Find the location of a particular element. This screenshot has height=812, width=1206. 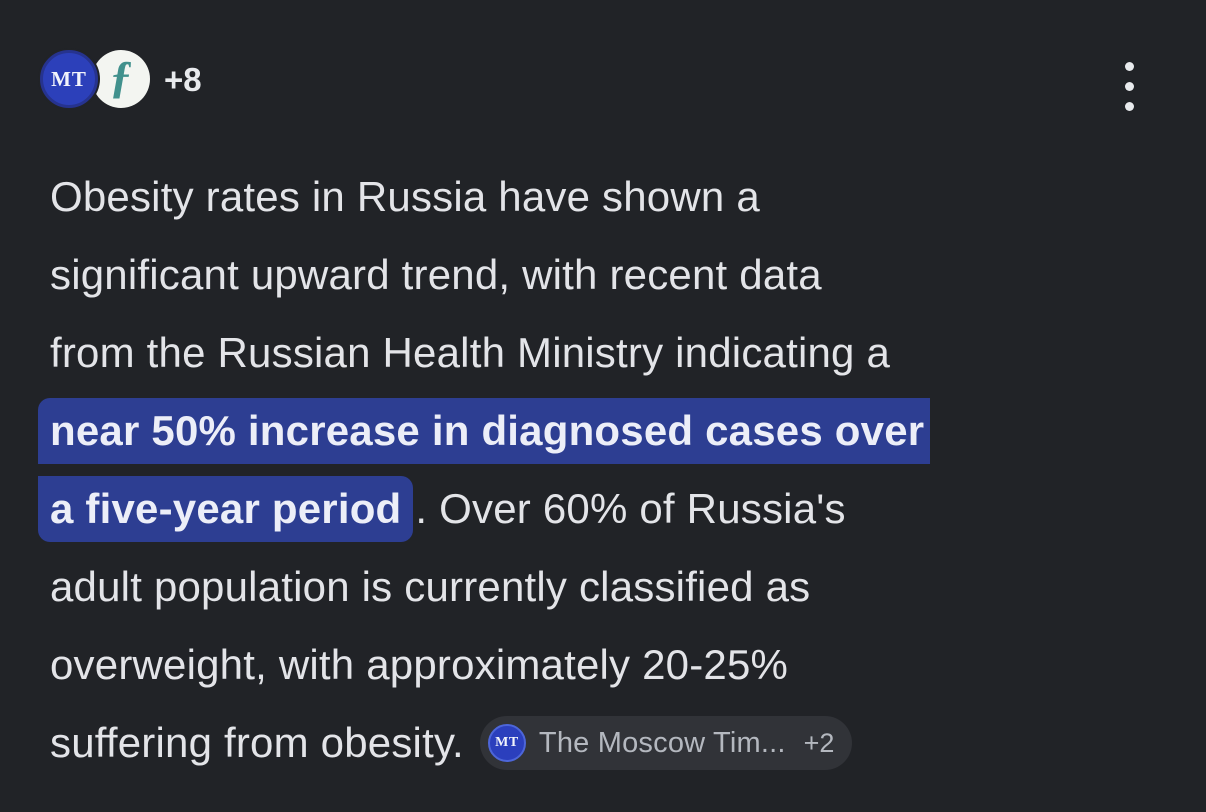

highlighted-citation-text: a five-year period is located at coordinates (226, 509).